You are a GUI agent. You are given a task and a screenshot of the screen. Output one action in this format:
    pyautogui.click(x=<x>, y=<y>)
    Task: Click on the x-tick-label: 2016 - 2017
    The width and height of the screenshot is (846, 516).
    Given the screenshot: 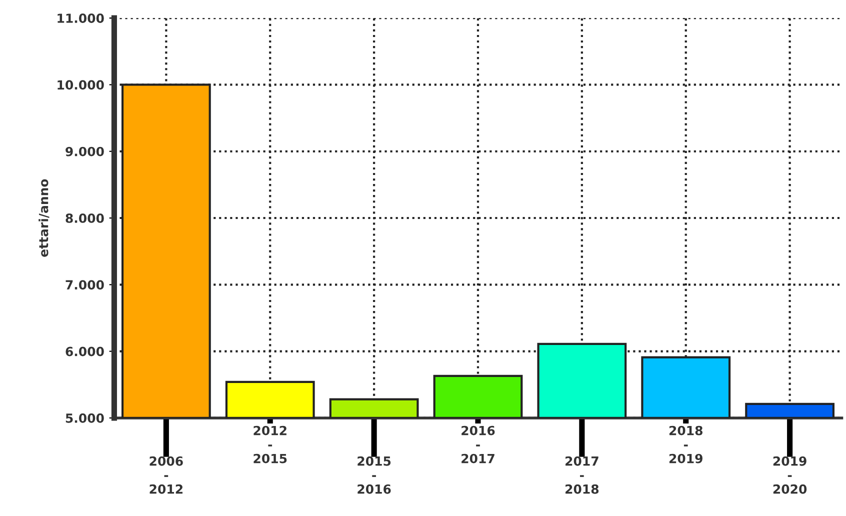 What is the action you would take?
    pyautogui.click(x=478, y=445)
    